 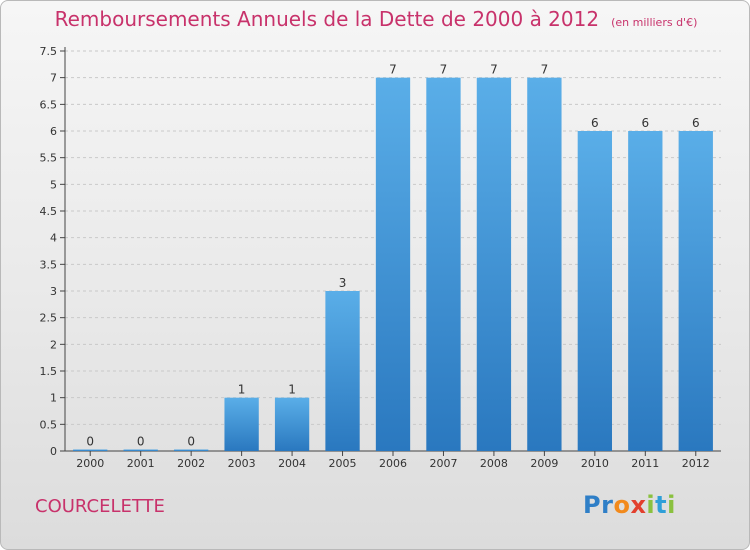 What do you see at coordinates (53, 78) in the screenshot?
I see `y-tick-label: 7` at bounding box center [53, 78].